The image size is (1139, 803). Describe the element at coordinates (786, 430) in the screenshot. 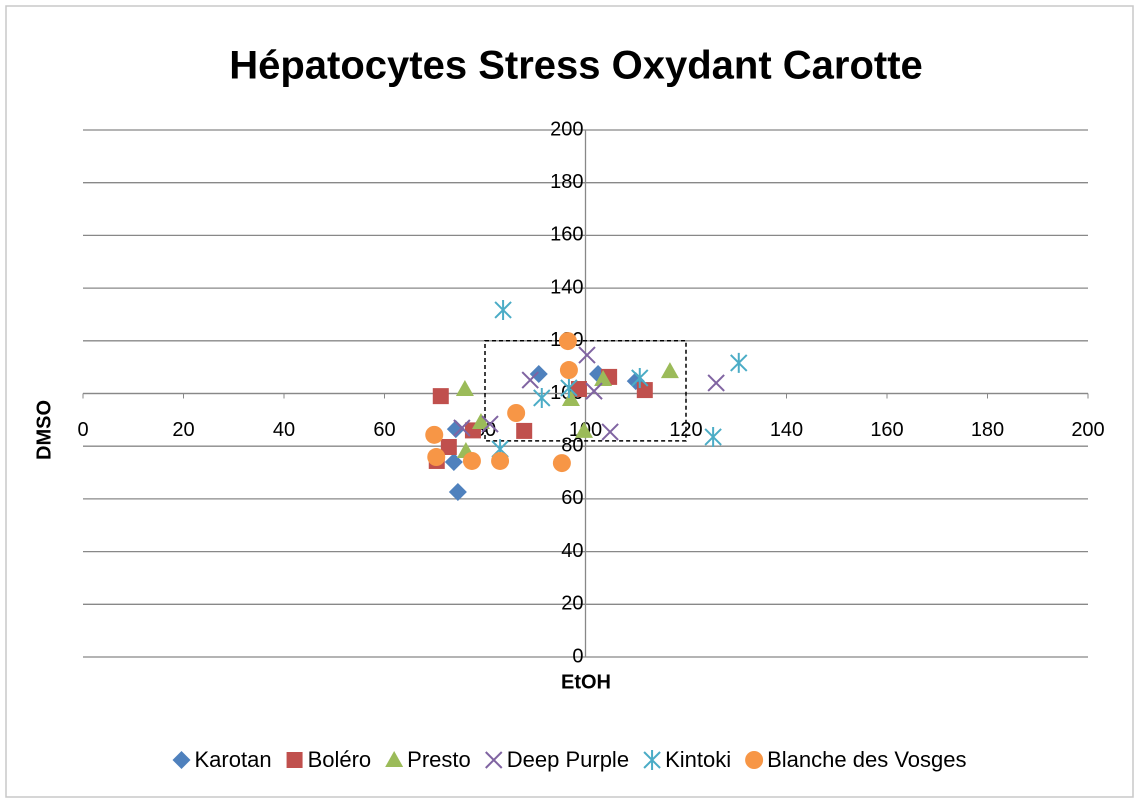

I see `x-tick-label: 140` at that location.